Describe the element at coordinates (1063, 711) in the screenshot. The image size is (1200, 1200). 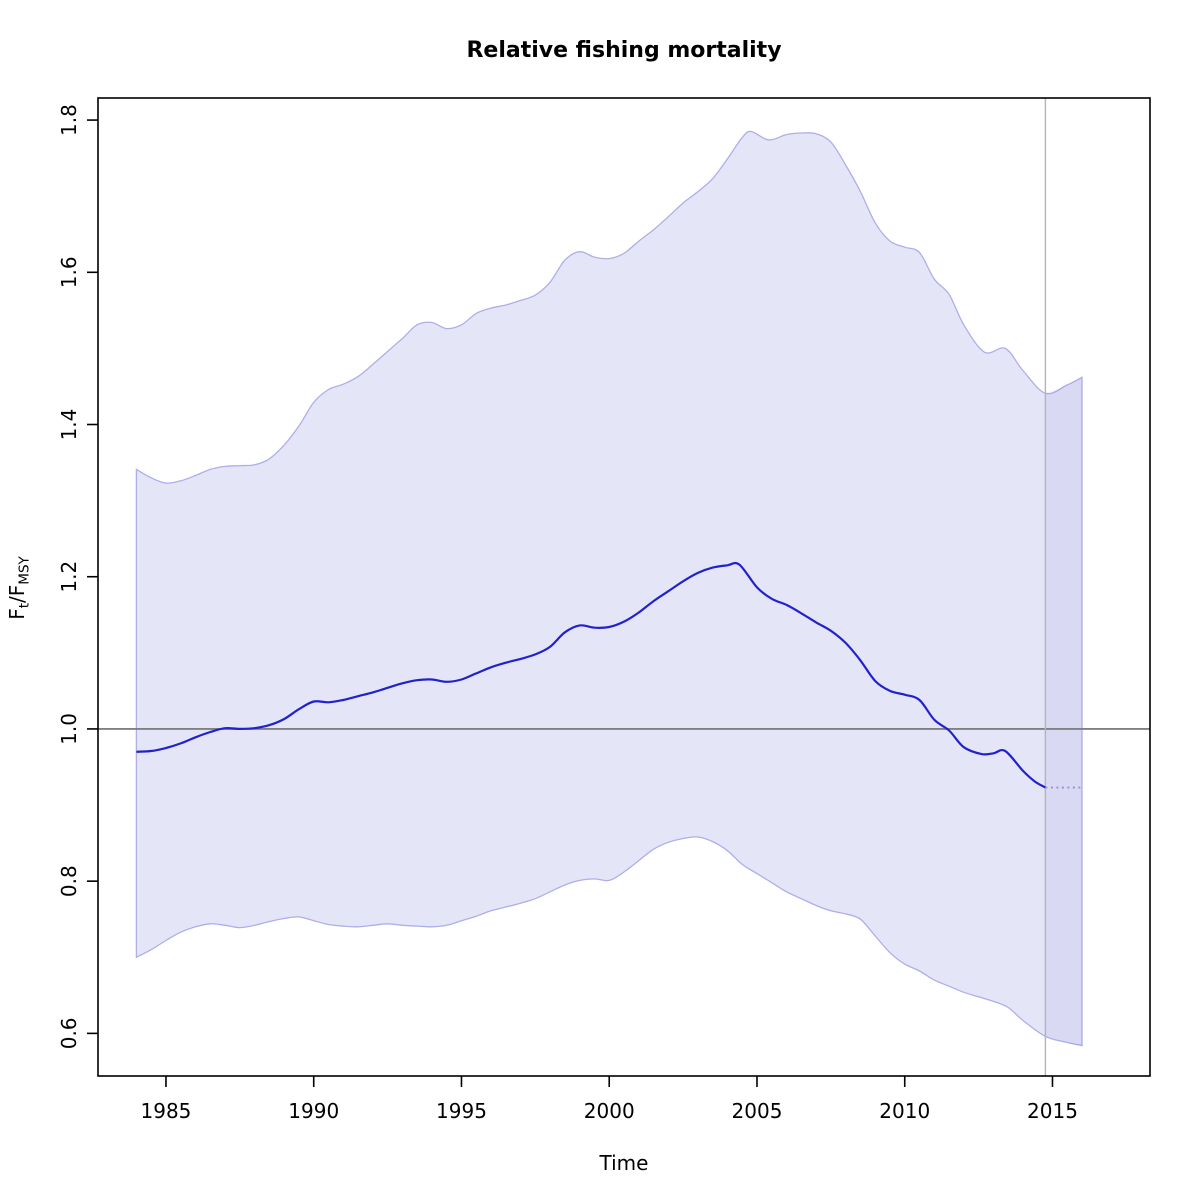
I see `forecast-band-tint` at that location.